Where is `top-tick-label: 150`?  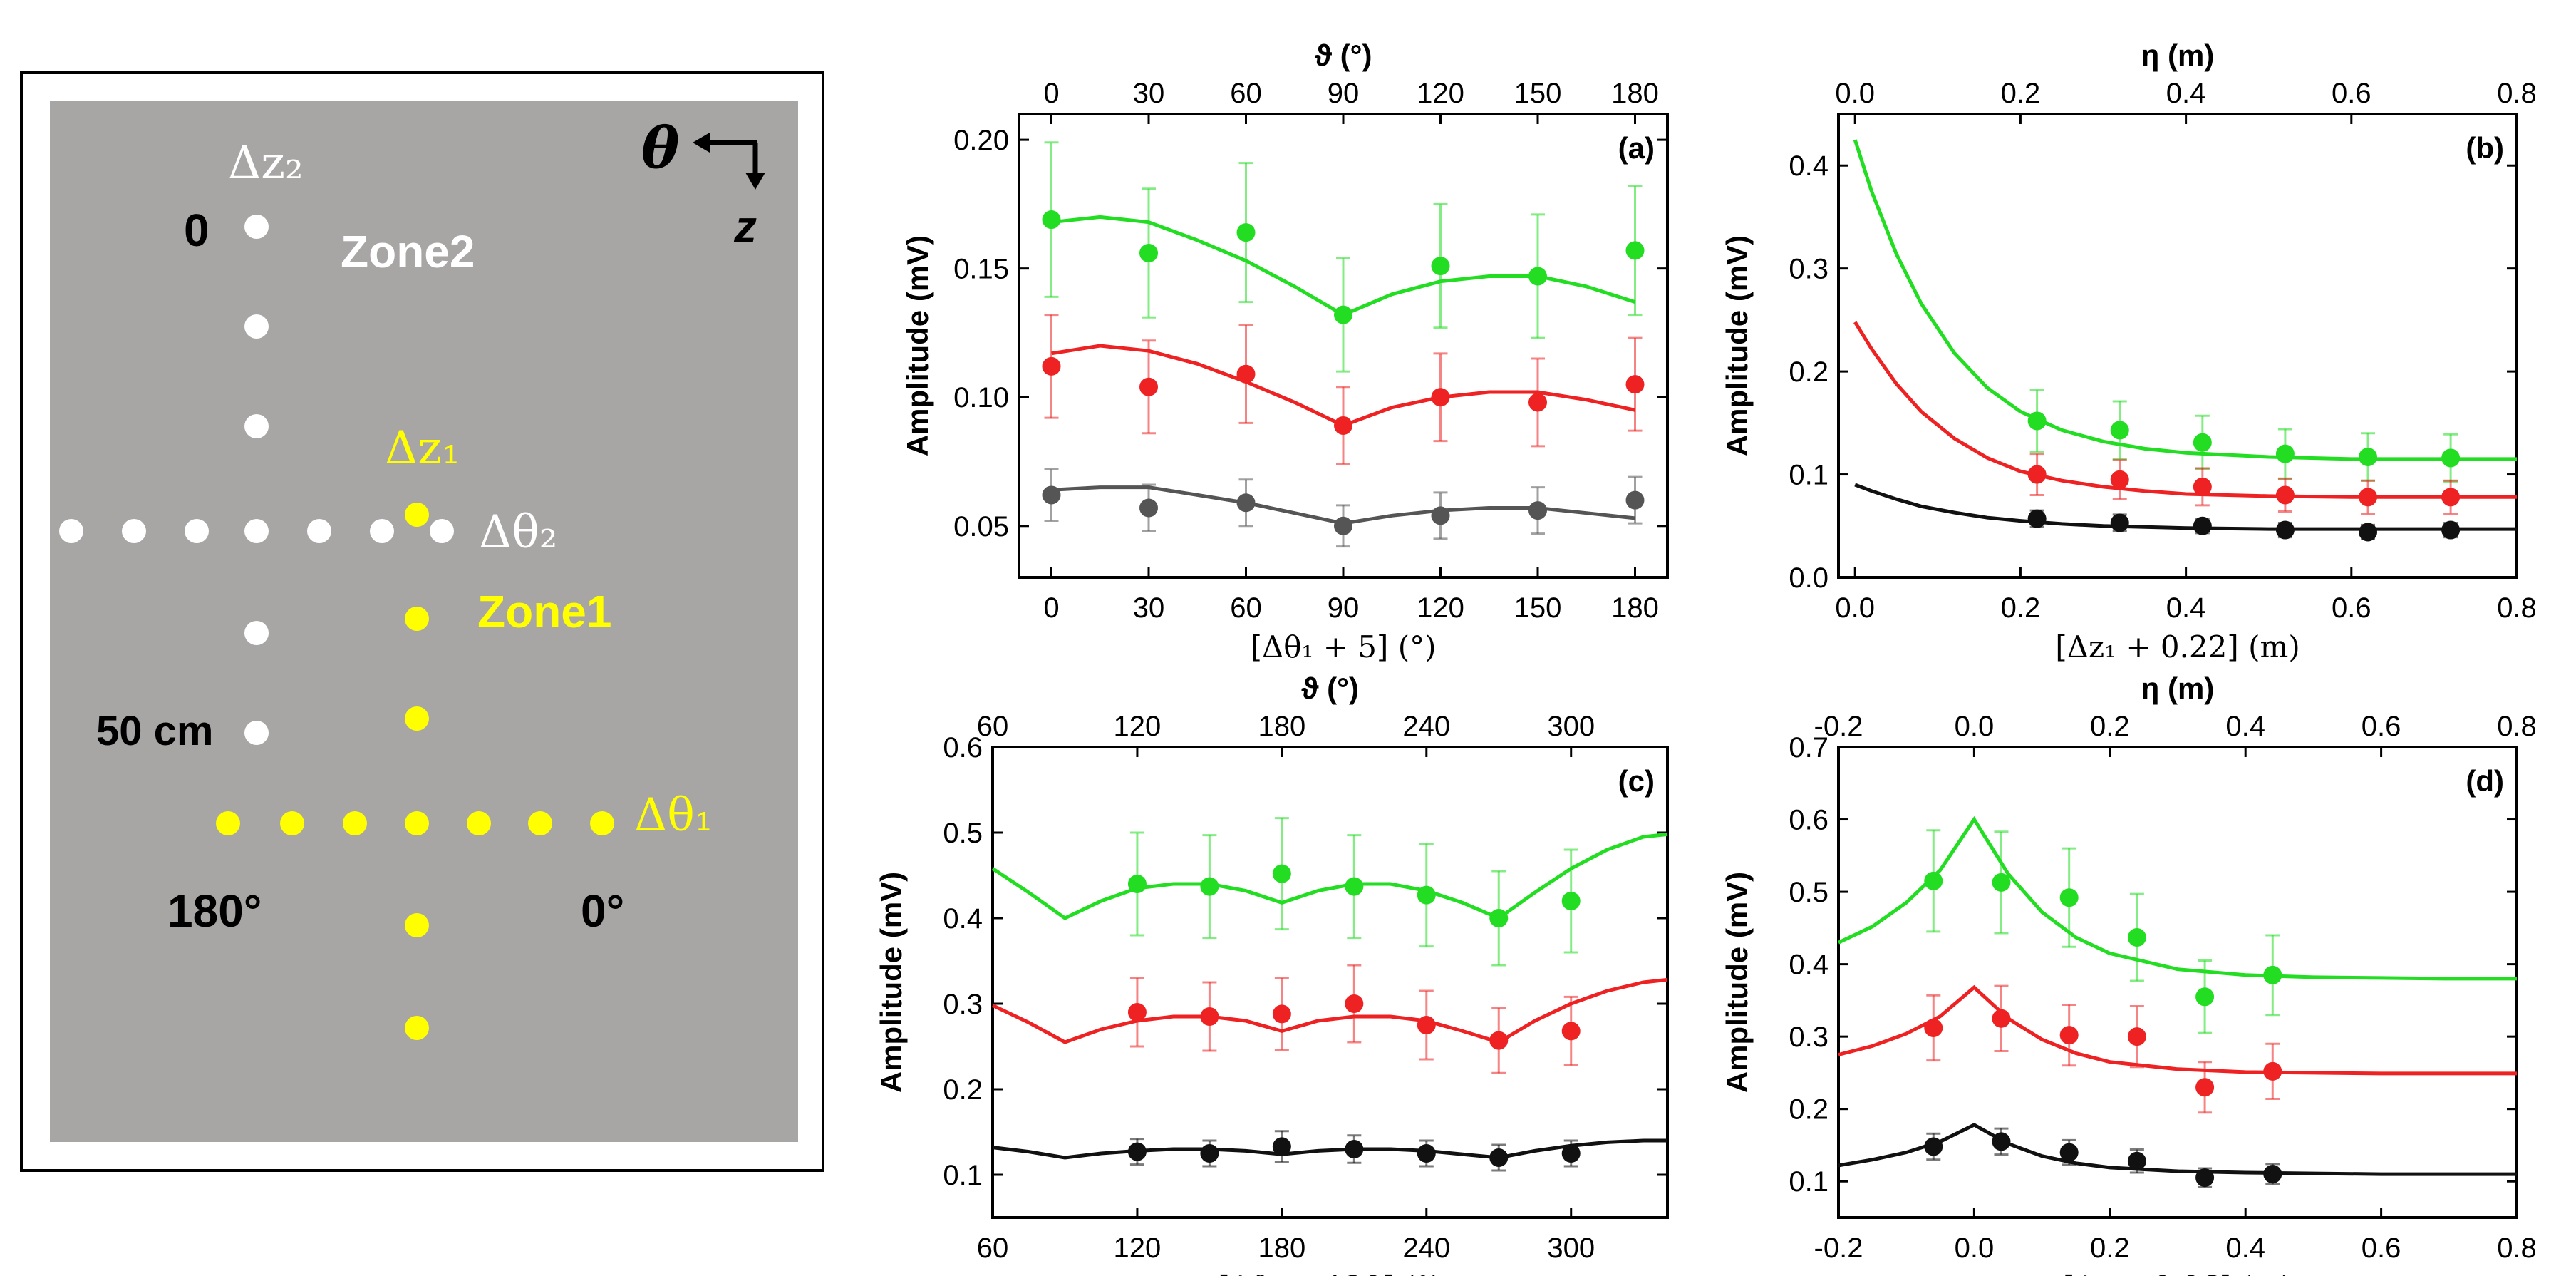
top-tick-label: 150 is located at coordinates (1538, 94).